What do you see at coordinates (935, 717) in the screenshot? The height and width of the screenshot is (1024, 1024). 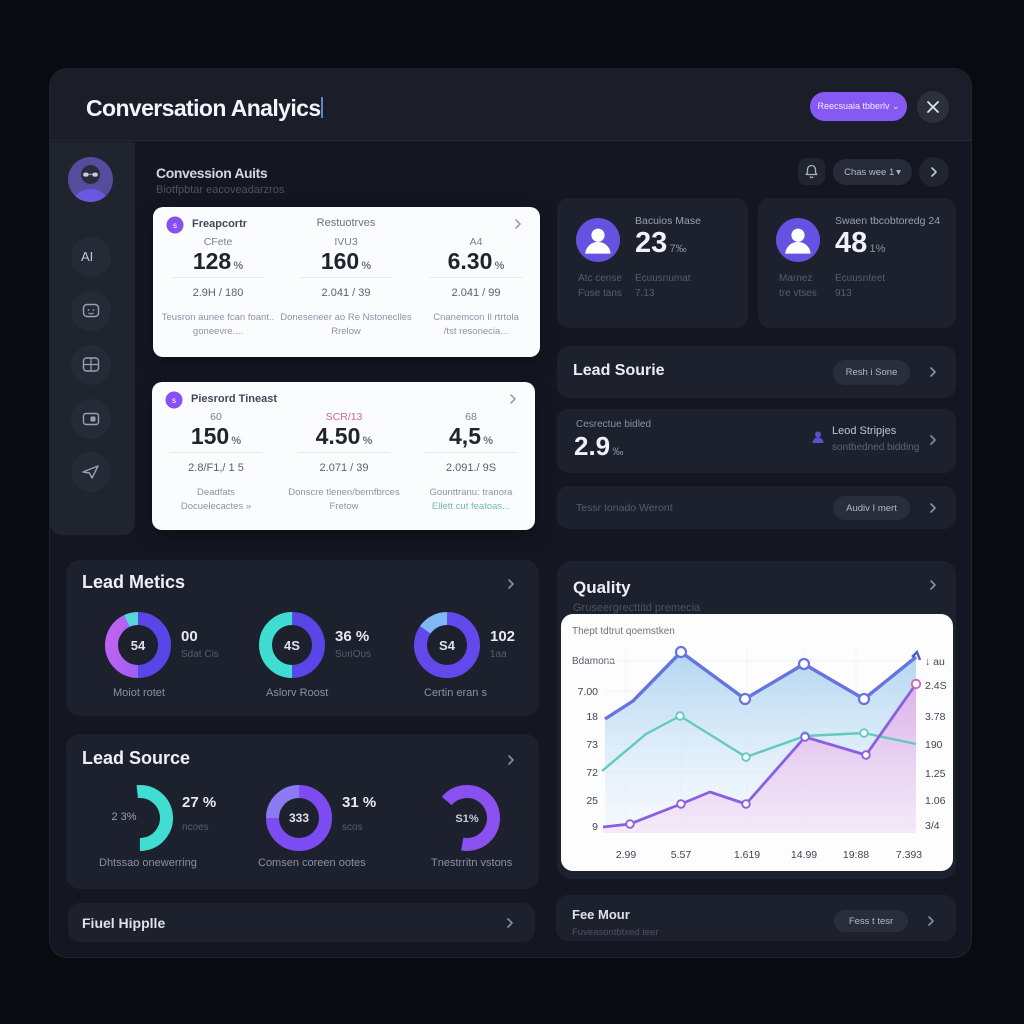 I see `svg-text: 3.78` at bounding box center [935, 717].